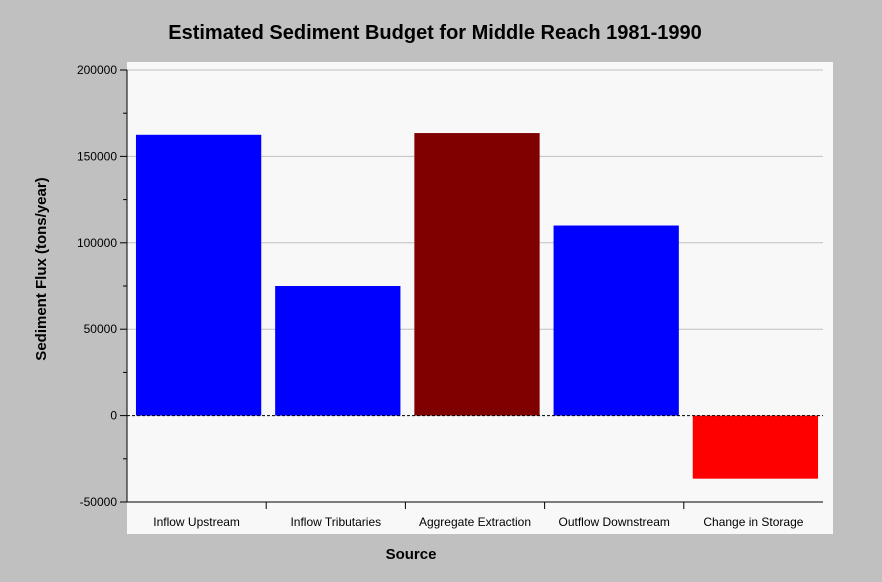 This screenshot has width=882, height=582. Describe the element at coordinates (97, 70) in the screenshot. I see `y-tick-label: 200000` at that location.